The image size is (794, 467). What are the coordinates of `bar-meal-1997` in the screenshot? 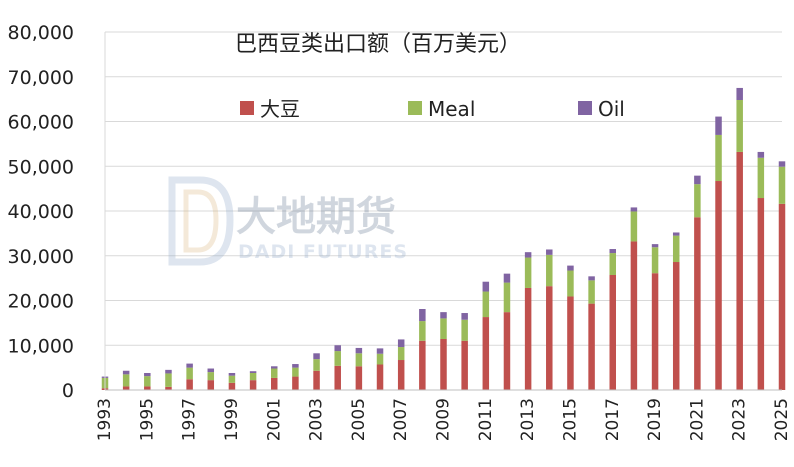 It's located at (189, 373).